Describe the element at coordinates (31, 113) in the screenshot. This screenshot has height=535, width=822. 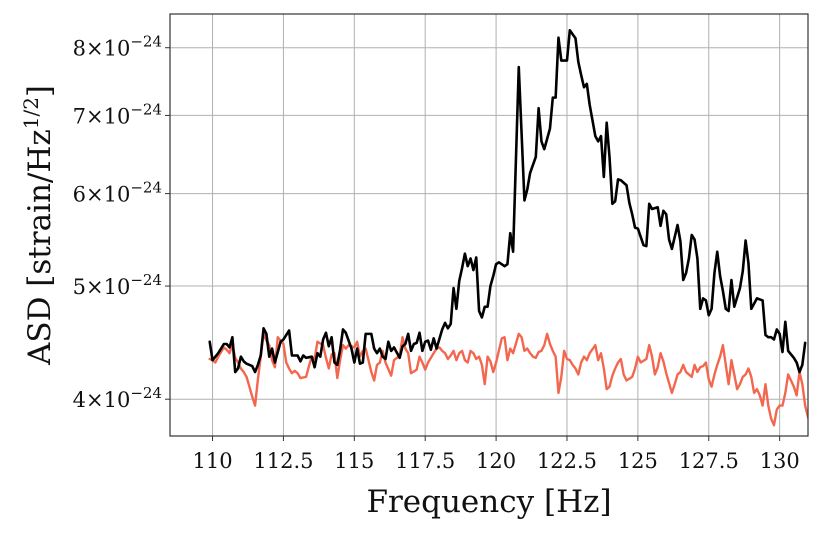
I see `y-axis-label-exponent: 1/2` at that location.